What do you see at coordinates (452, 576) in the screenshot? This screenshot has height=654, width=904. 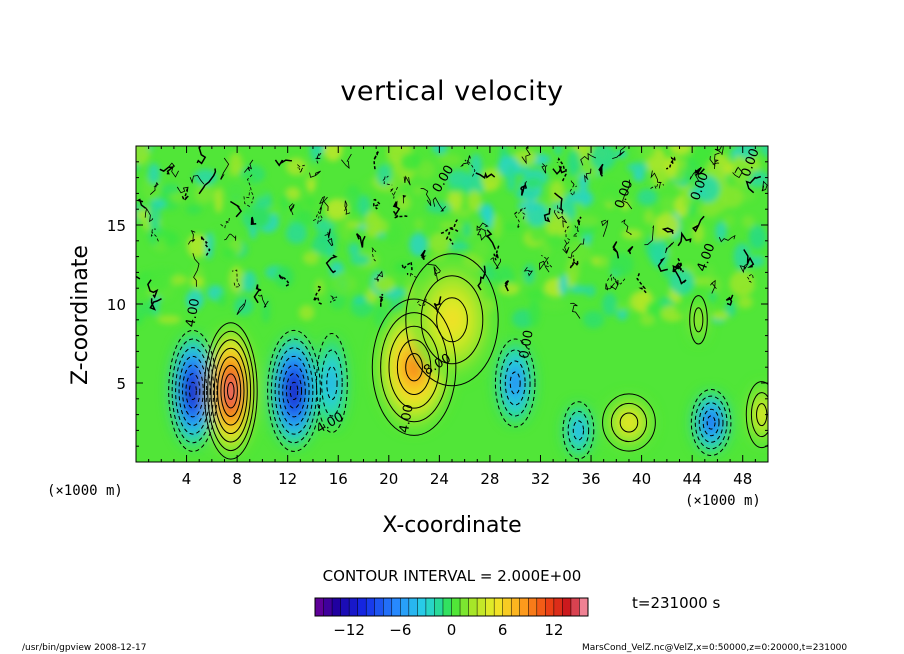 I see `contour-interval: CONTOUR INTERVAL = 2.000E+00` at bounding box center [452, 576].